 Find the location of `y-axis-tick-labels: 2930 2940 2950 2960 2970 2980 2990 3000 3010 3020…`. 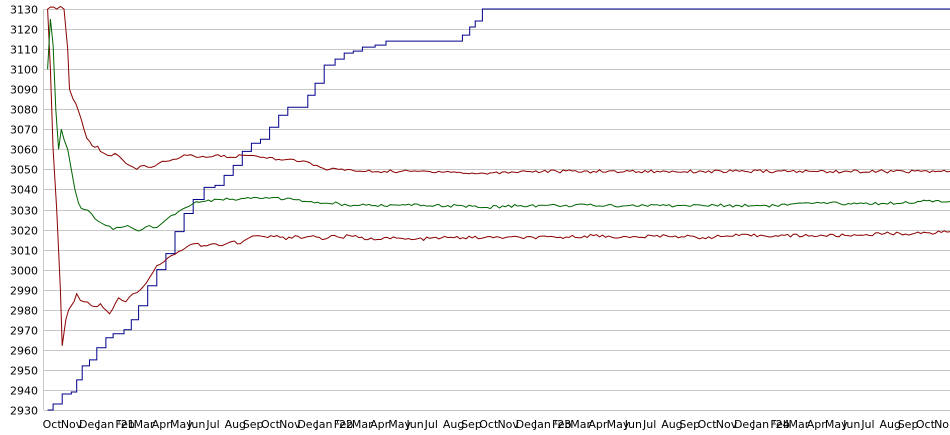

y-axis-tick-labels: 2930 2940 2950 2960 2970 2980 2990 3000 3010 3020… is located at coordinates (24, 211).